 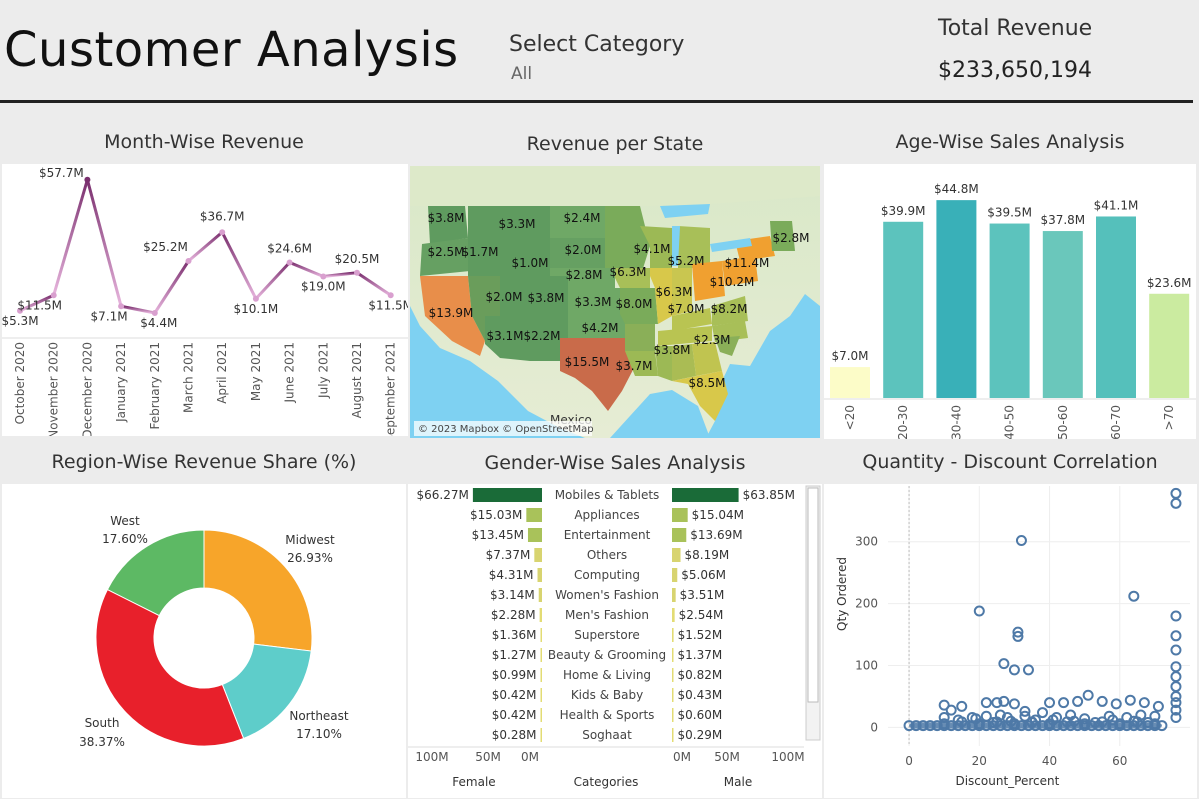 What do you see at coordinates (640, 337) in the screenshot?
I see `state-arkansas` at bounding box center [640, 337].